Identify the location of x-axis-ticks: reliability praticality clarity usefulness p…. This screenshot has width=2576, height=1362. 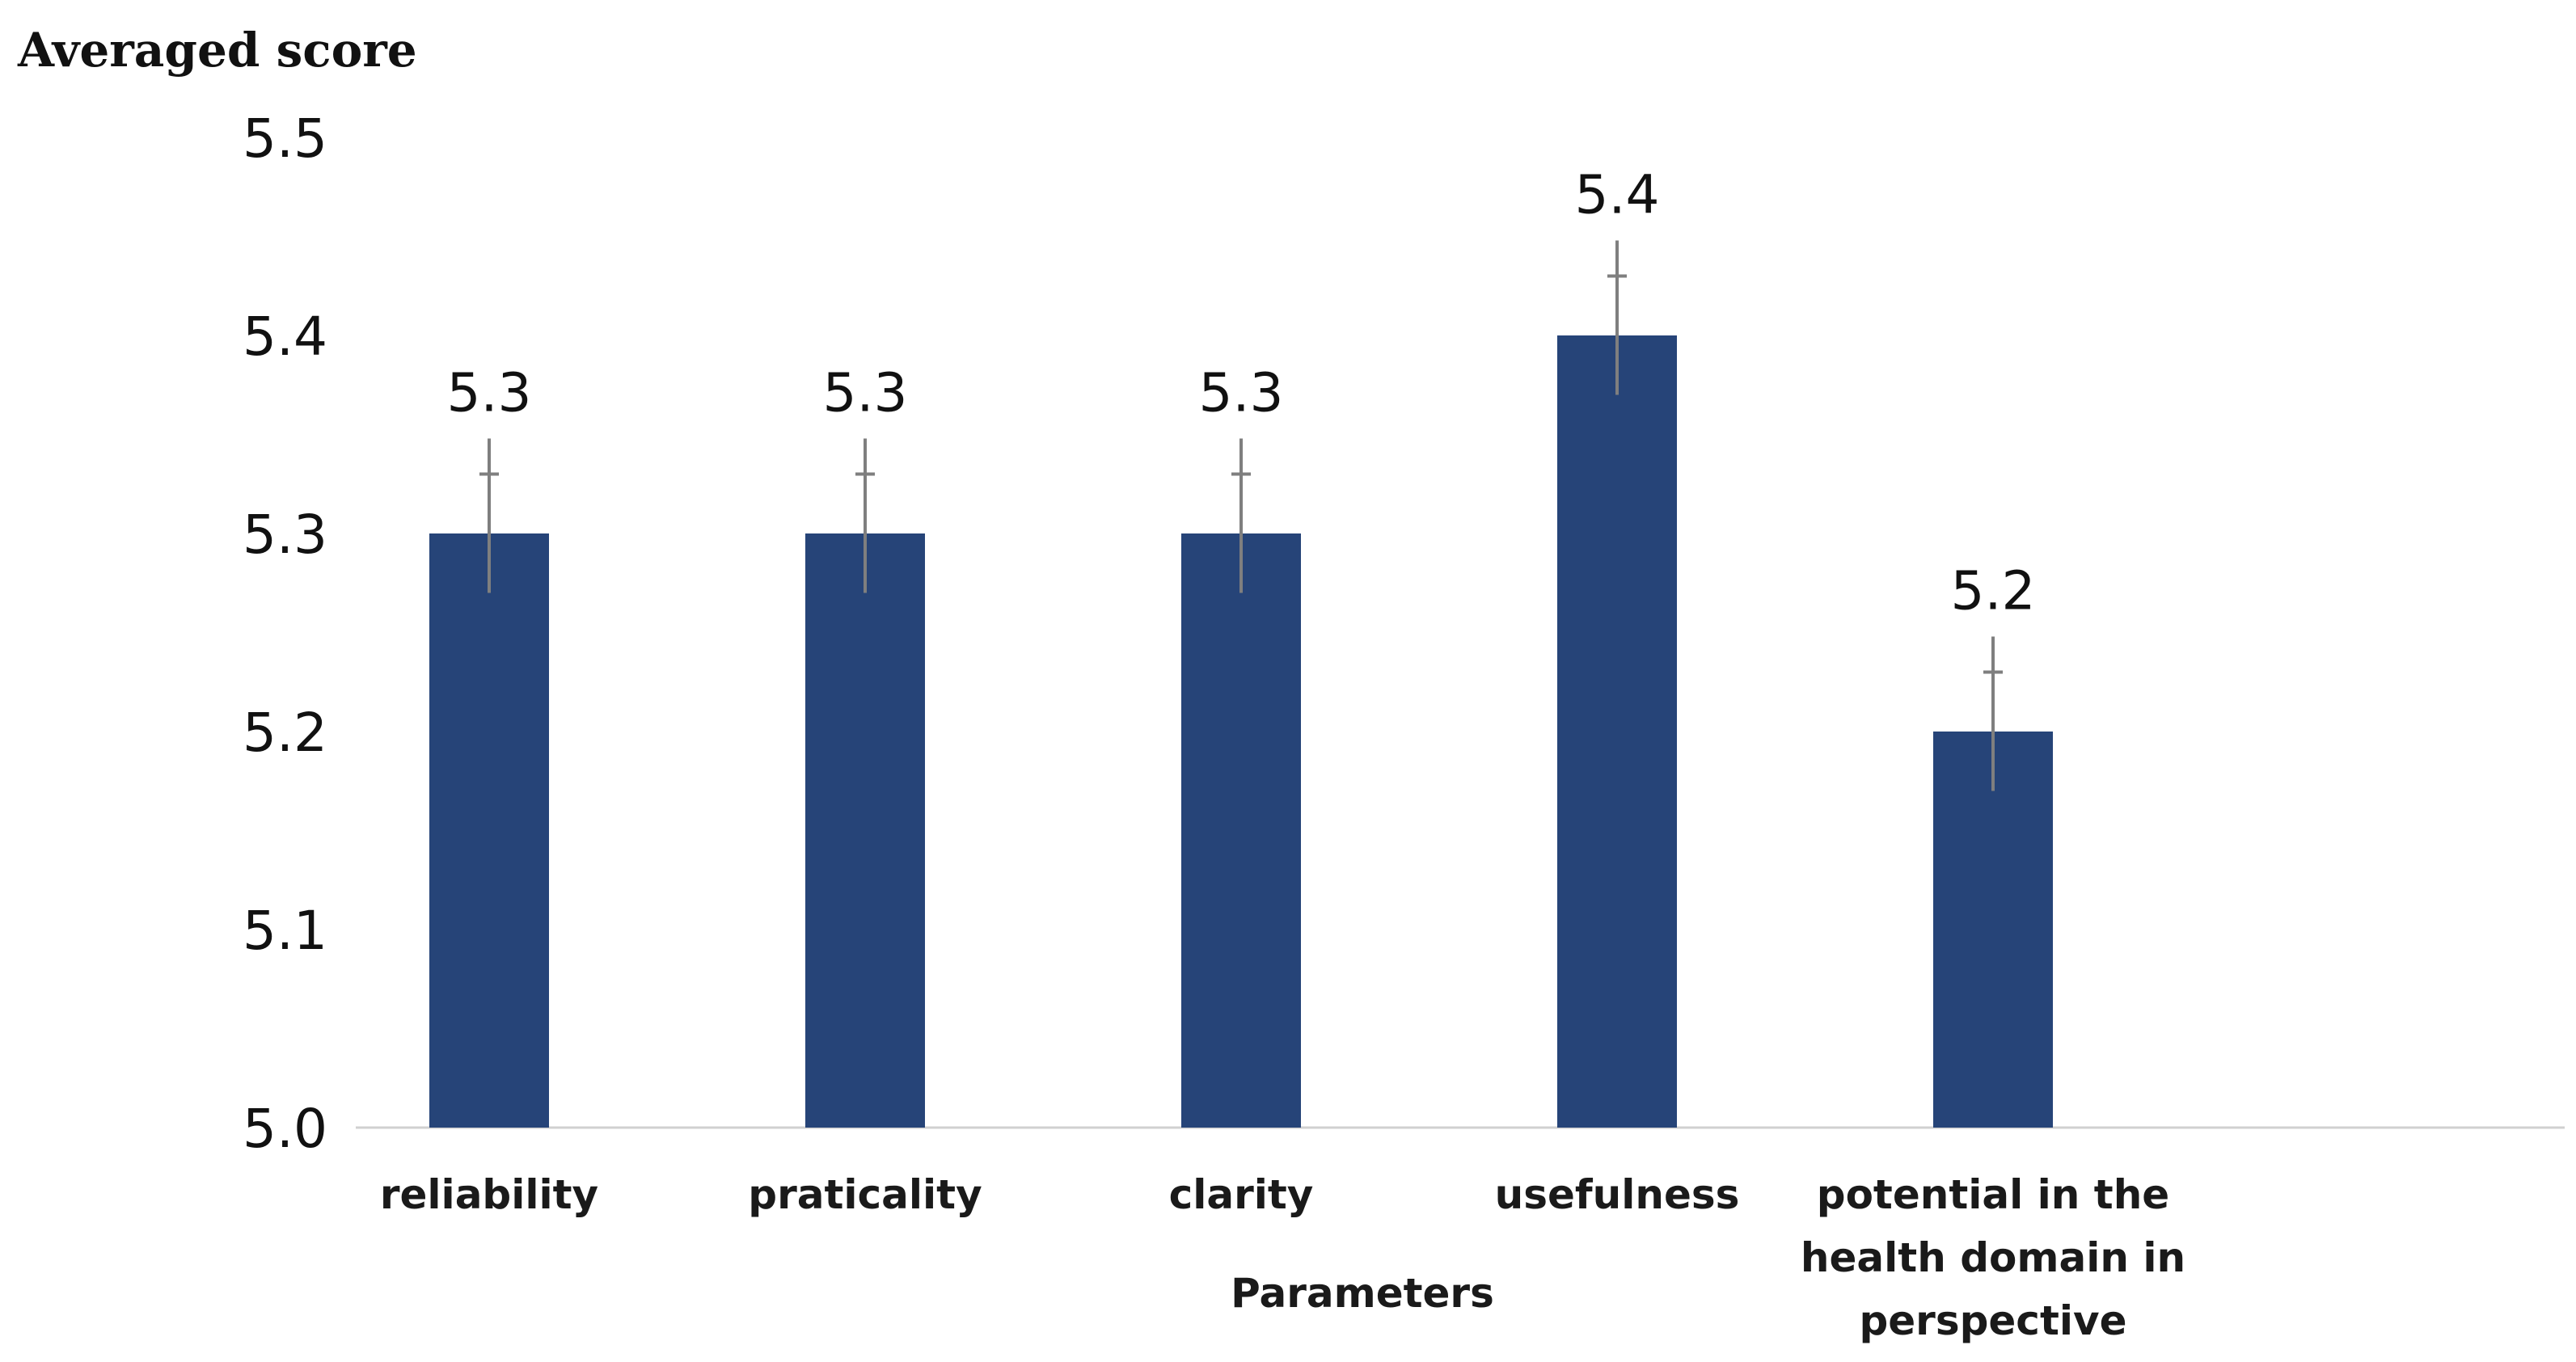
(1282, 1257).